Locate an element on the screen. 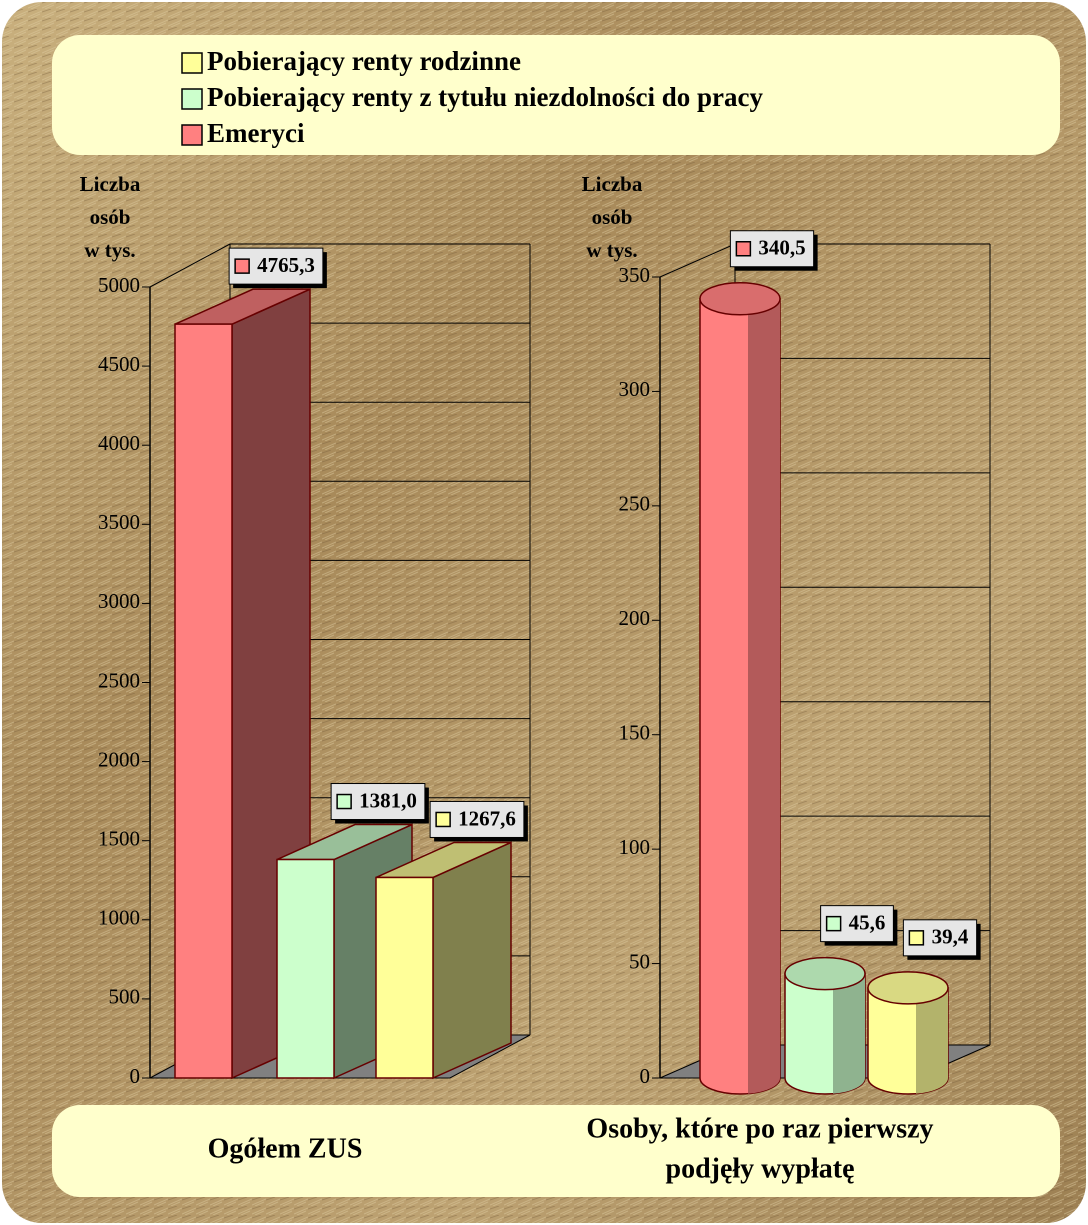  value-label-box: 45,6 is located at coordinates (859, 925).